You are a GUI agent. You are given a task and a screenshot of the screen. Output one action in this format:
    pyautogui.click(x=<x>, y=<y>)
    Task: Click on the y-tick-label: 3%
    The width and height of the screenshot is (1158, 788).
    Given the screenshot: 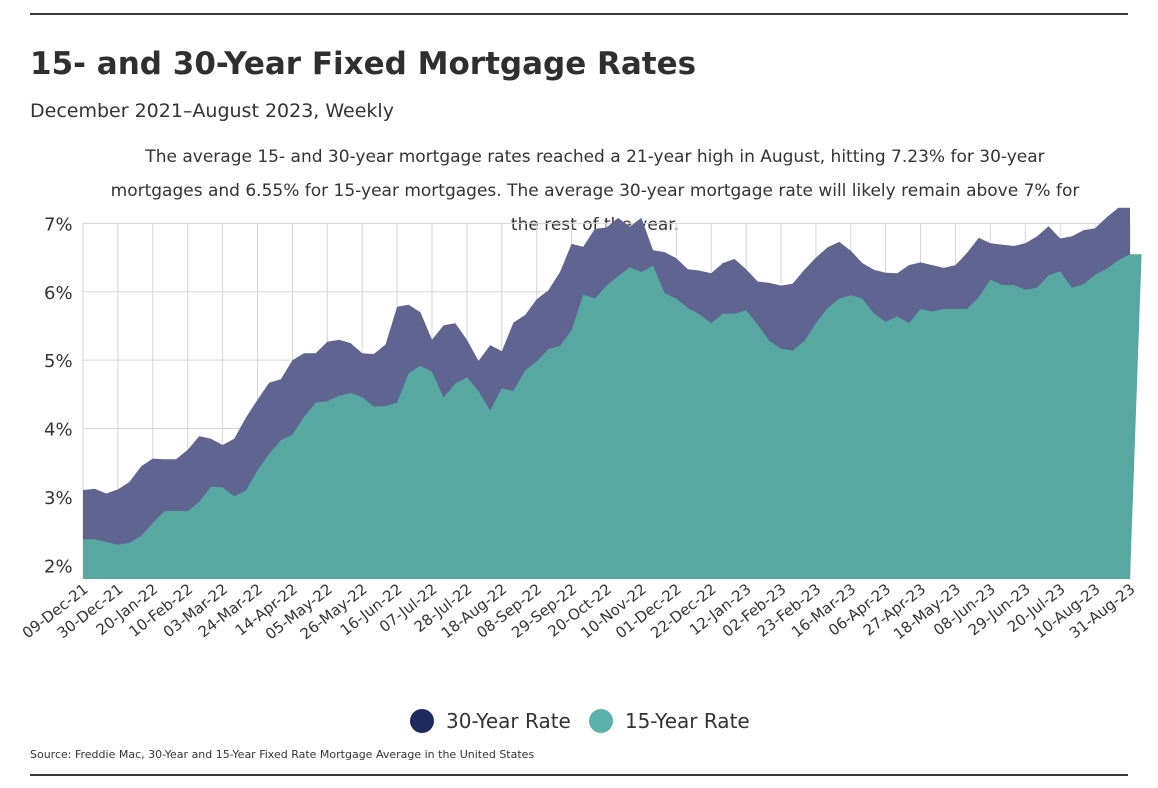 What is the action you would take?
    pyautogui.click(x=58, y=498)
    